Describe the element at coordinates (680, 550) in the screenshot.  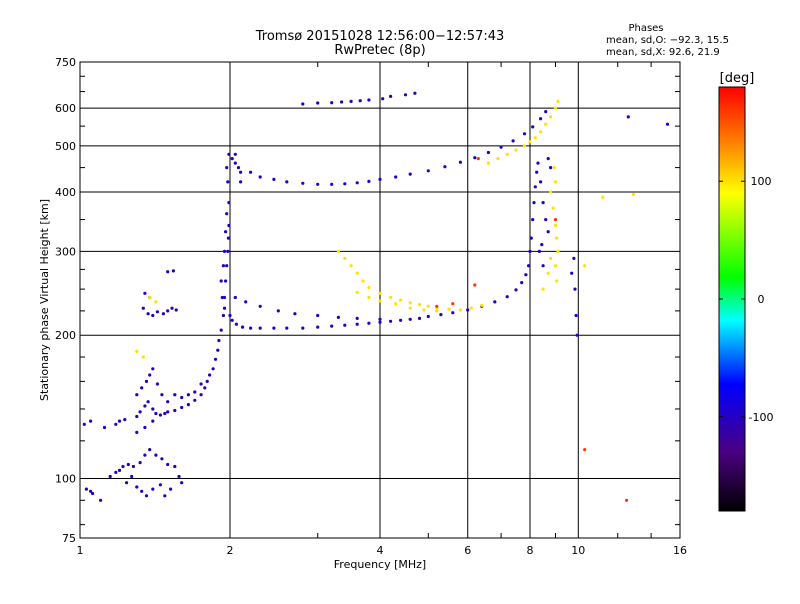
I see `x-tick-label: 16` at that location.